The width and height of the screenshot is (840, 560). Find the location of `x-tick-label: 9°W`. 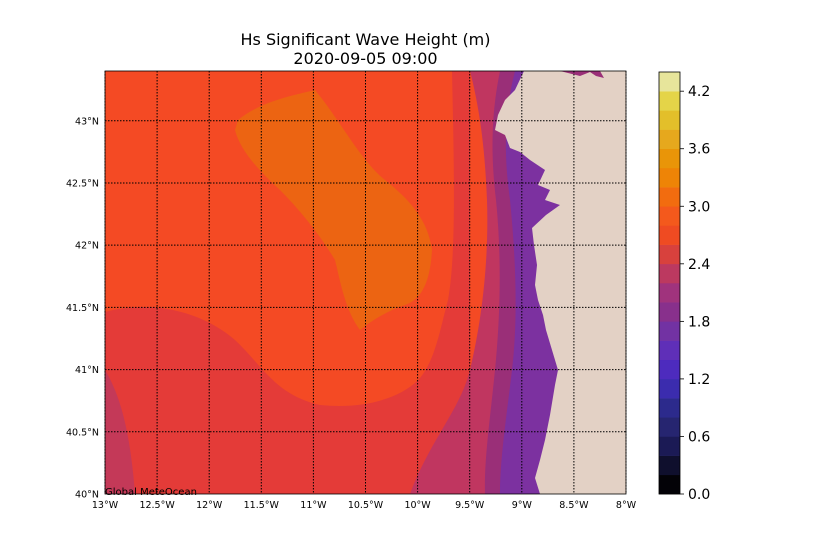

x-tick-label: 9°W is located at coordinates (522, 505).